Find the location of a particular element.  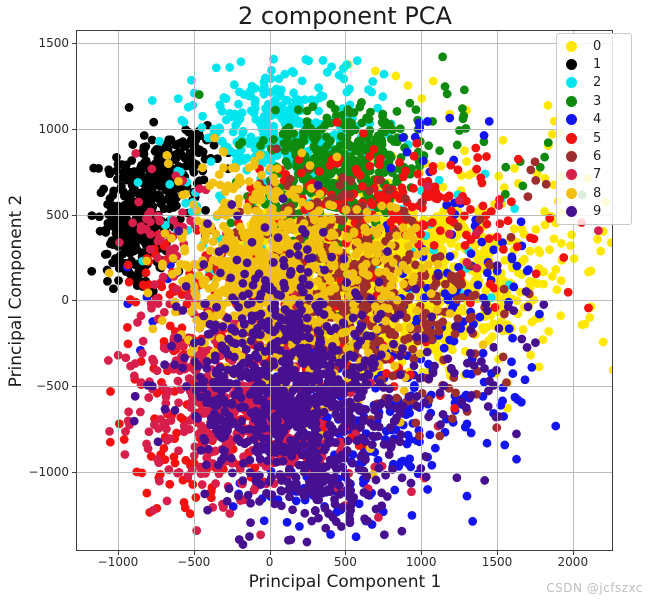

legend-item-8: 8 is located at coordinates (598, 193).